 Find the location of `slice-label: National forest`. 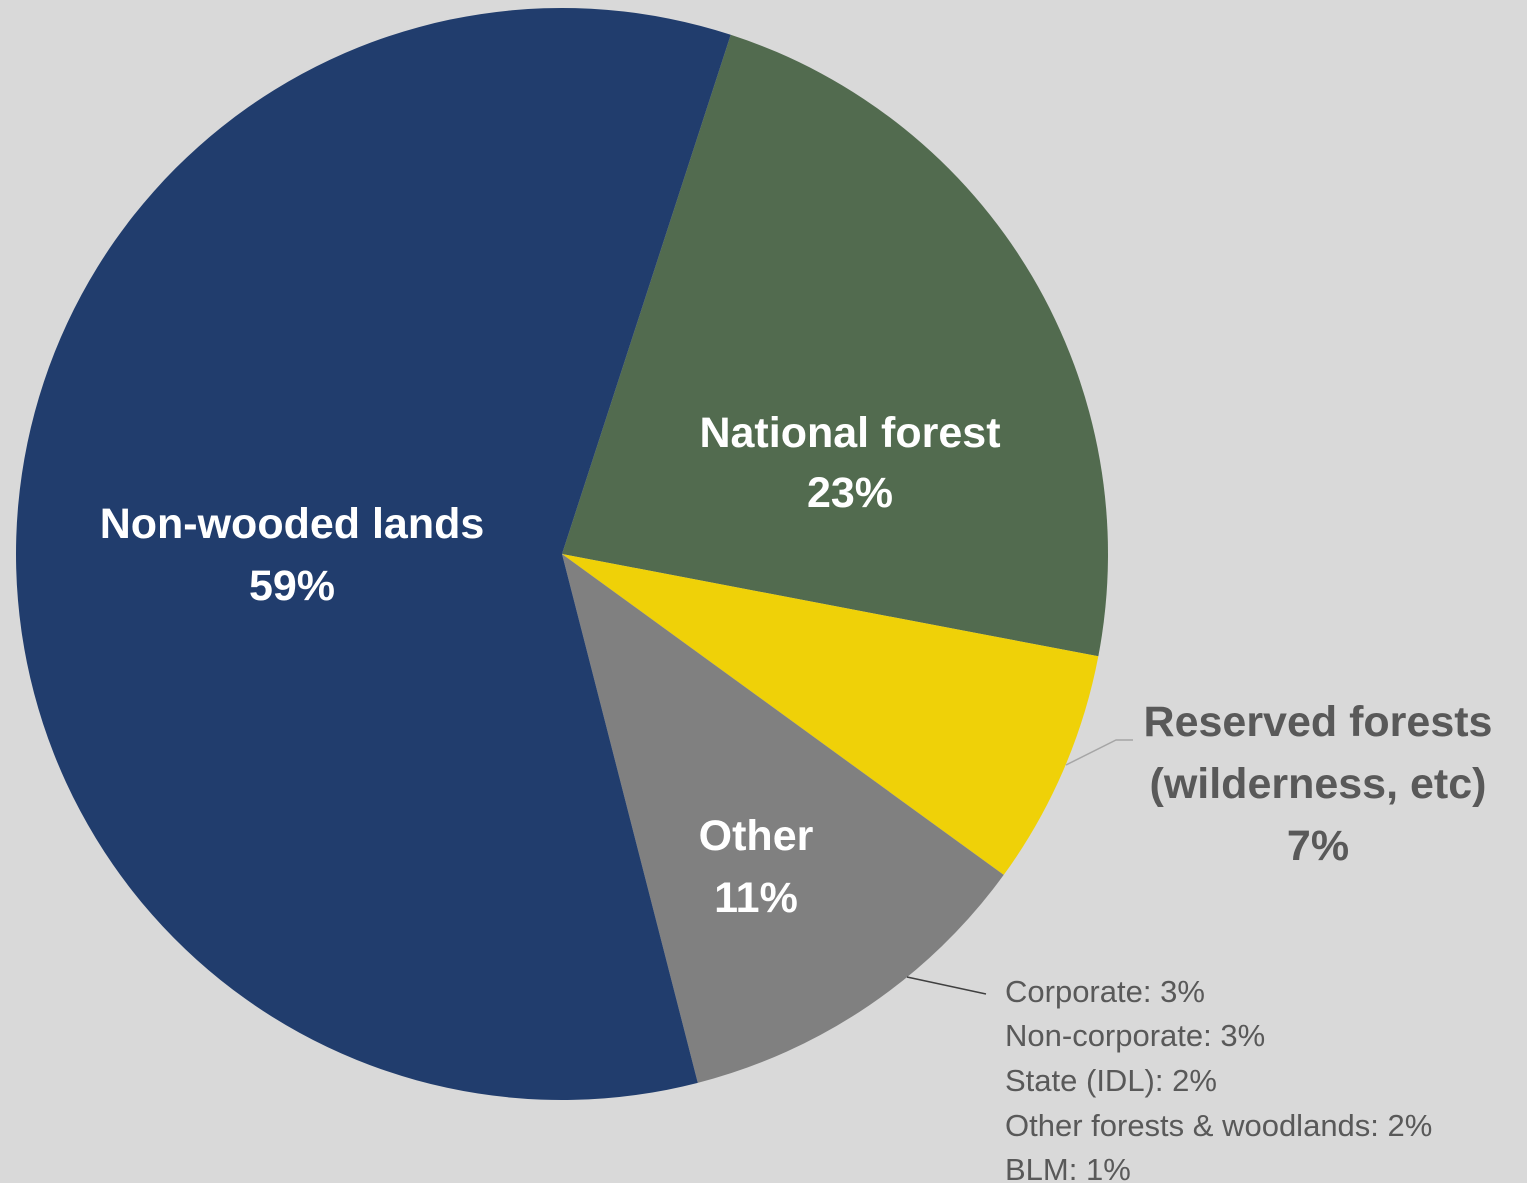

slice-label: National forest is located at coordinates (849, 433).